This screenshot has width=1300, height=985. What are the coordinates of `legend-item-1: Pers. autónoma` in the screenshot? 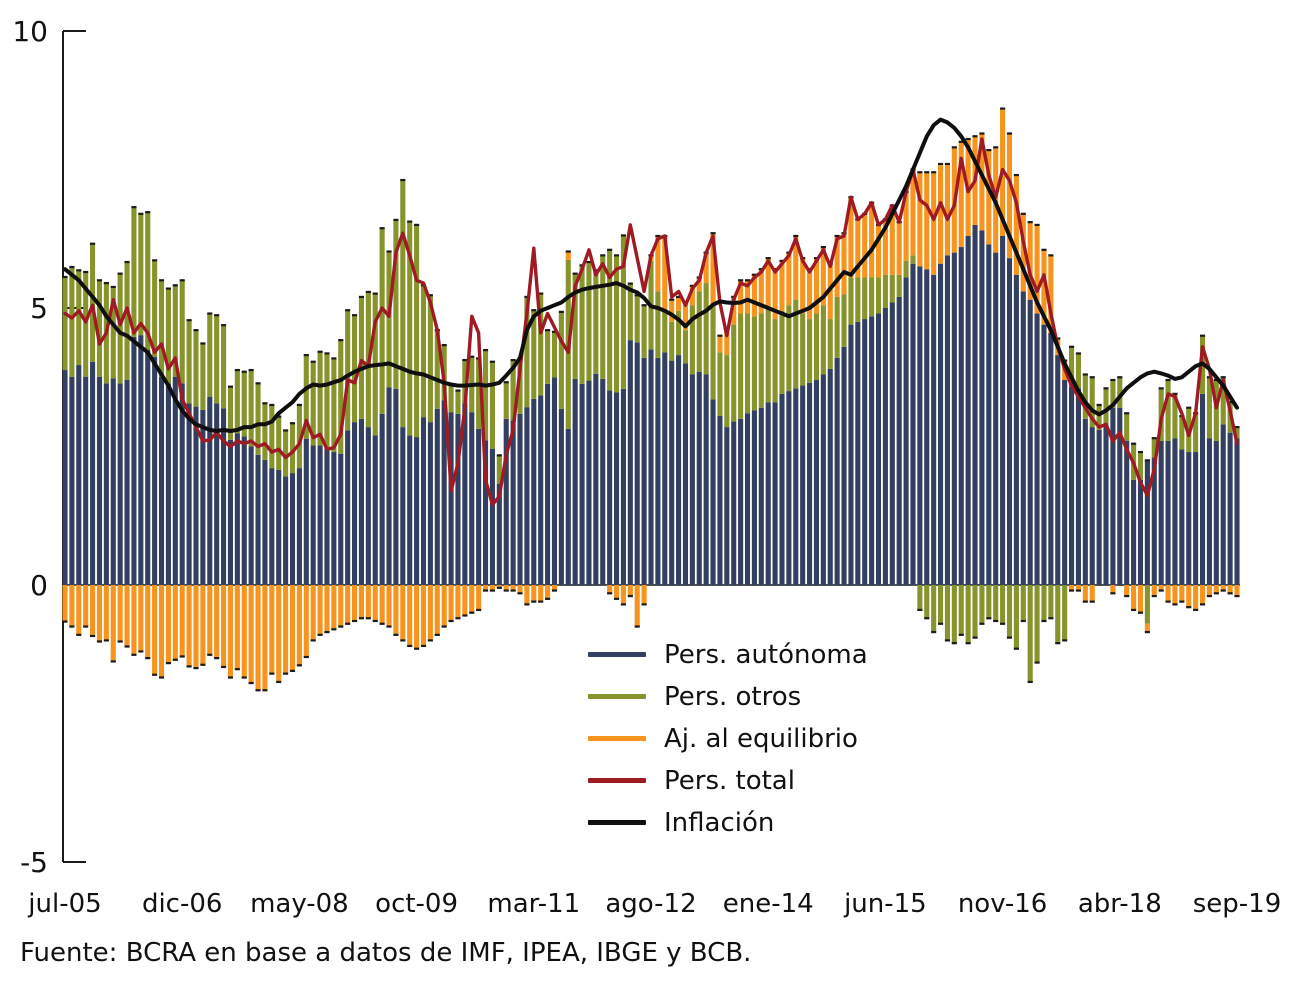 It's located at (728, 654).